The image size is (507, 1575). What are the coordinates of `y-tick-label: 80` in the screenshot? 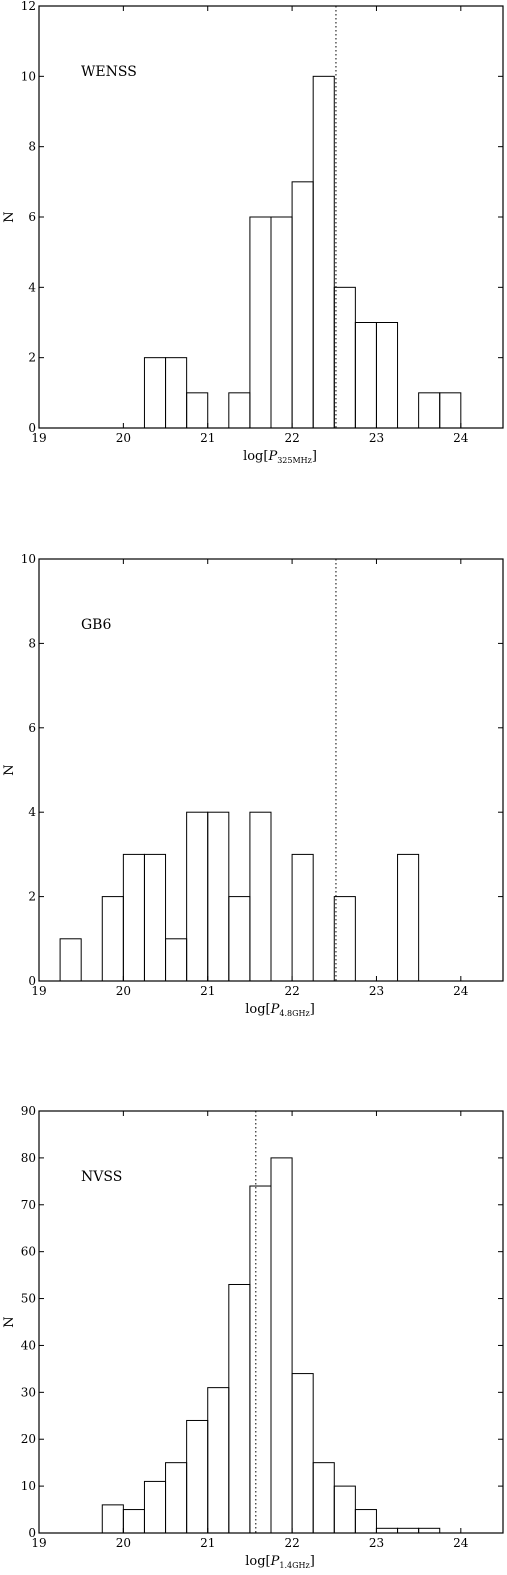 It's located at (28, 1158).